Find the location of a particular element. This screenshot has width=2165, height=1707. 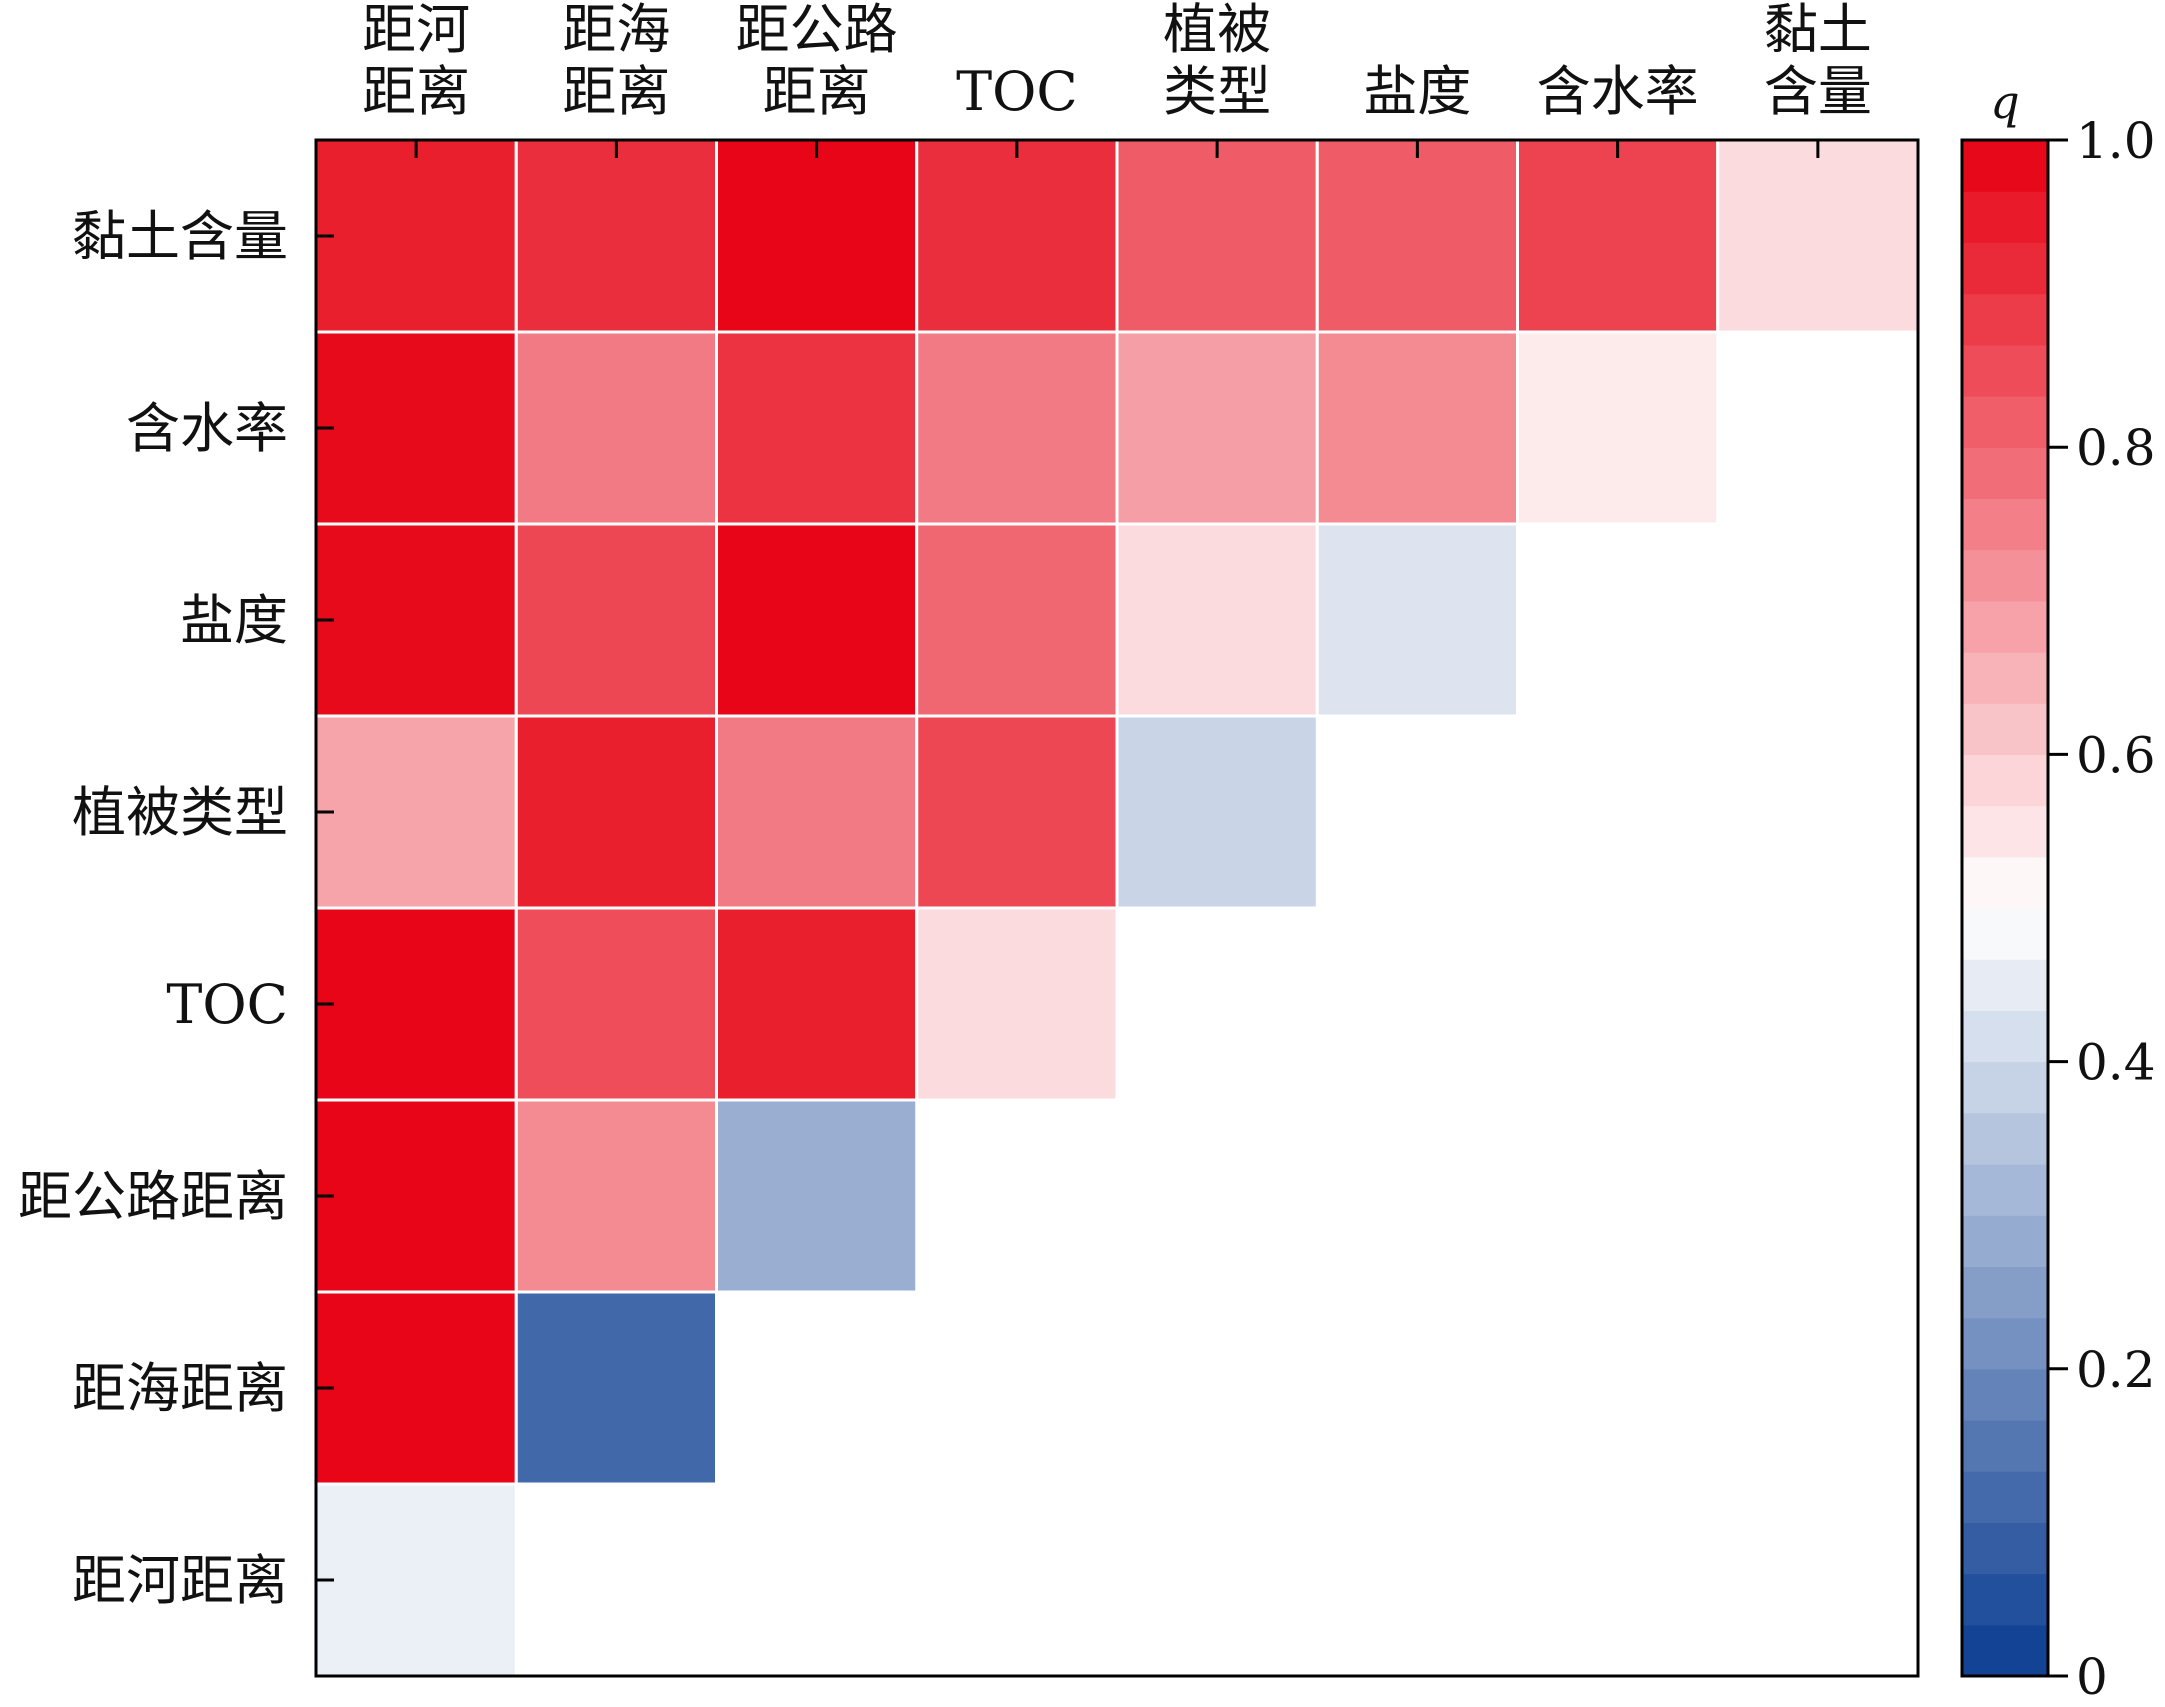

x-tick-label: 类型 is located at coordinates (1217, 91).